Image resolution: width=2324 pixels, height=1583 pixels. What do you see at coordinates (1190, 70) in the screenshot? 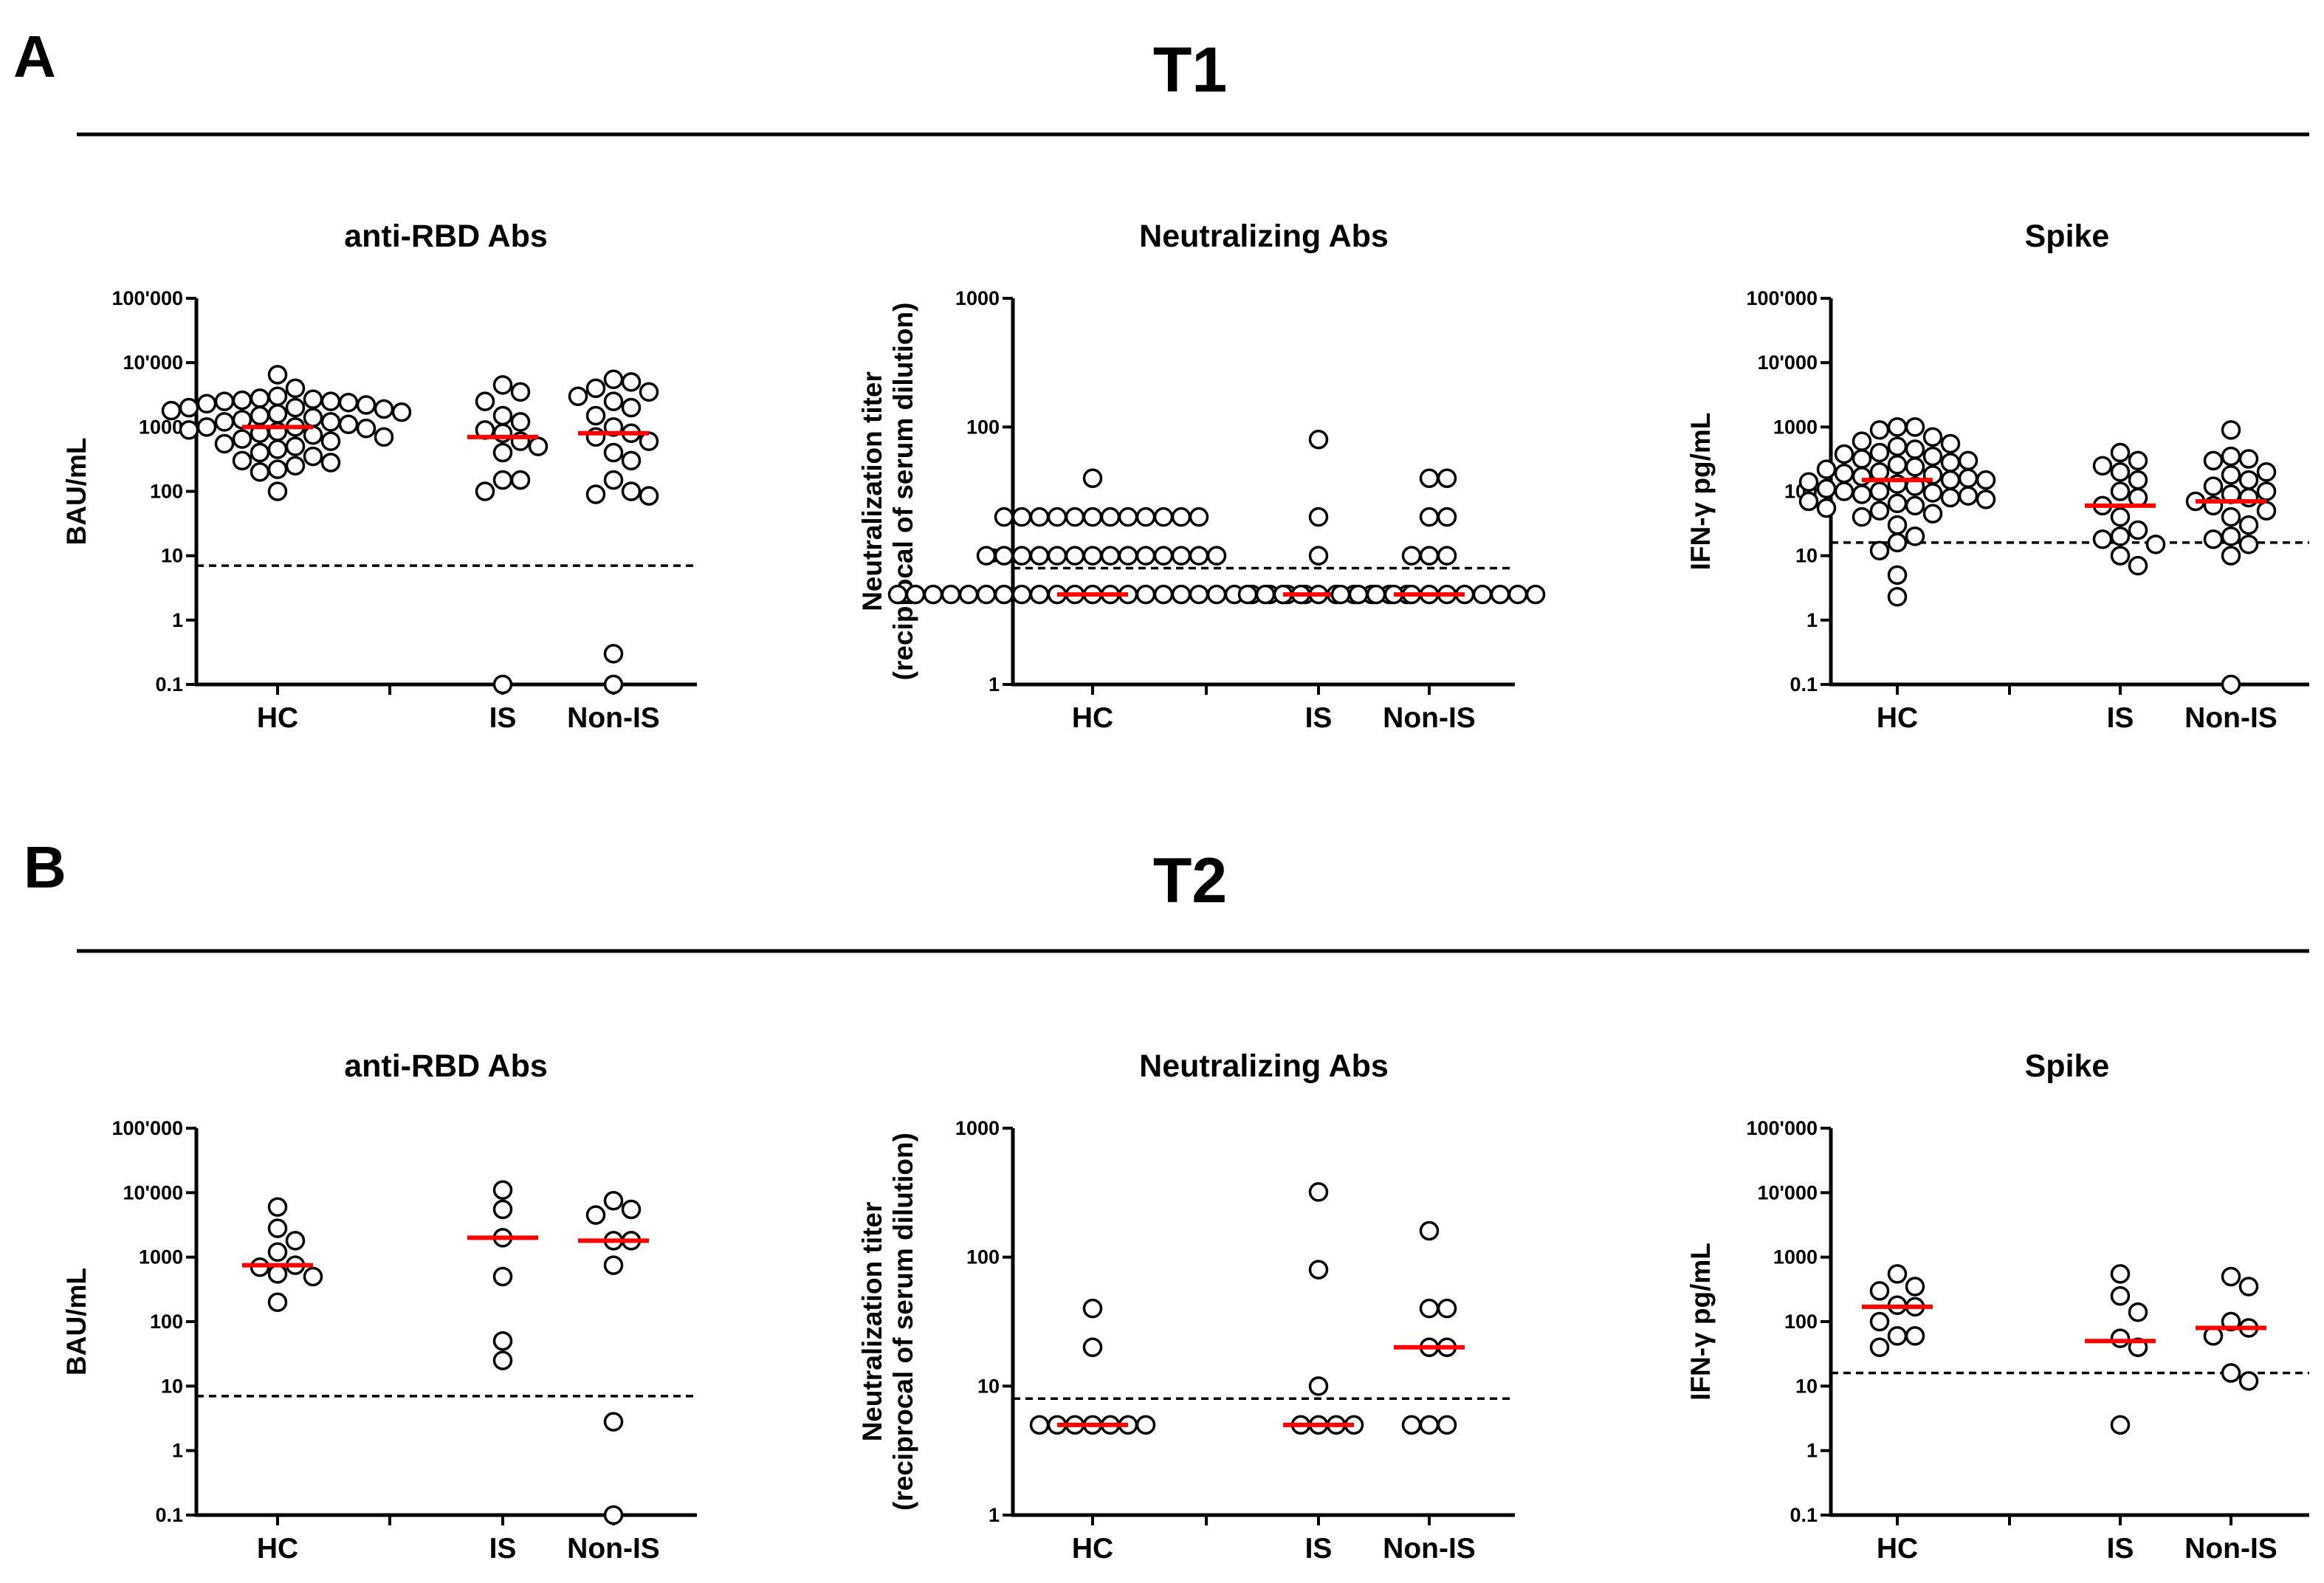
I see `section-title-t1: T1` at bounding box center [1190, 70].